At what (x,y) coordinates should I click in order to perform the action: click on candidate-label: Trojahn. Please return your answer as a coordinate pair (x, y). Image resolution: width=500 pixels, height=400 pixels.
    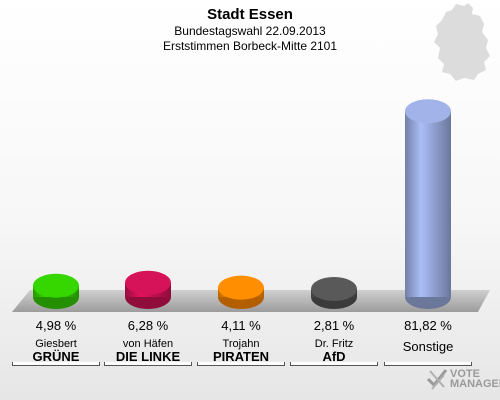
    Looking at the image, I should click on (241, 344).